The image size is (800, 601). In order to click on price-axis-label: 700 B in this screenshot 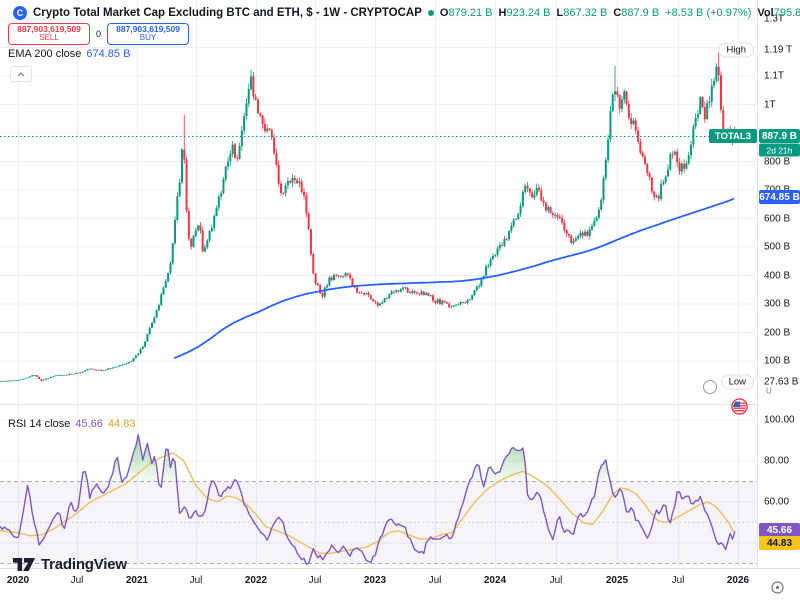, I will do `click(777, 190)`.